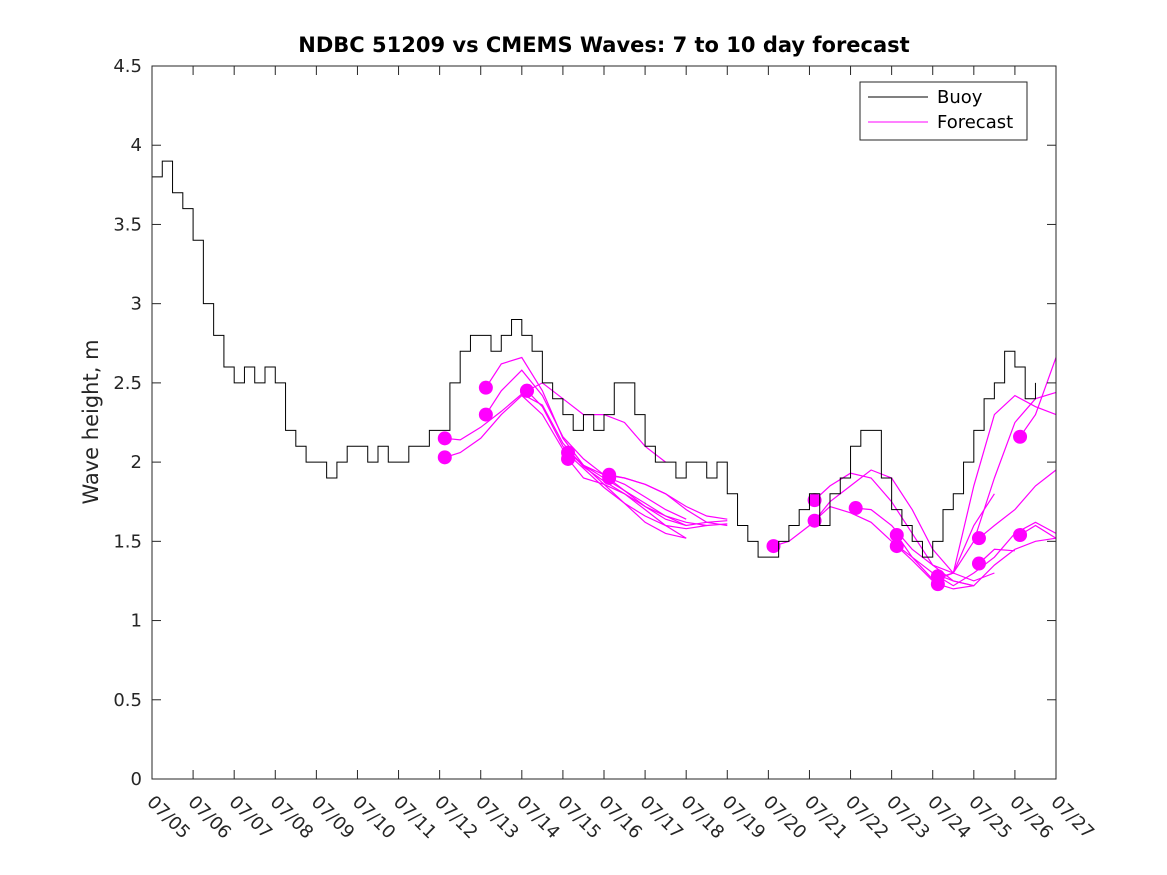 The height and width of the screenshot is (875, 1167). I want to click on x-tick-label: 07/27, so click(1072, 818).